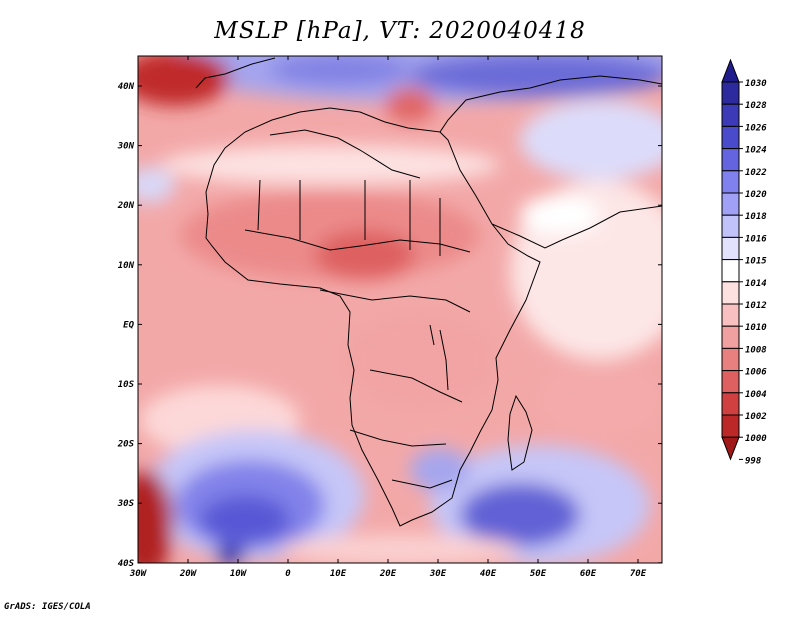 This screenshot has height=618, width=800. Describe the element at coordinates (638, 574) in the screenshot. I see `lon-label: 70E` at that location.